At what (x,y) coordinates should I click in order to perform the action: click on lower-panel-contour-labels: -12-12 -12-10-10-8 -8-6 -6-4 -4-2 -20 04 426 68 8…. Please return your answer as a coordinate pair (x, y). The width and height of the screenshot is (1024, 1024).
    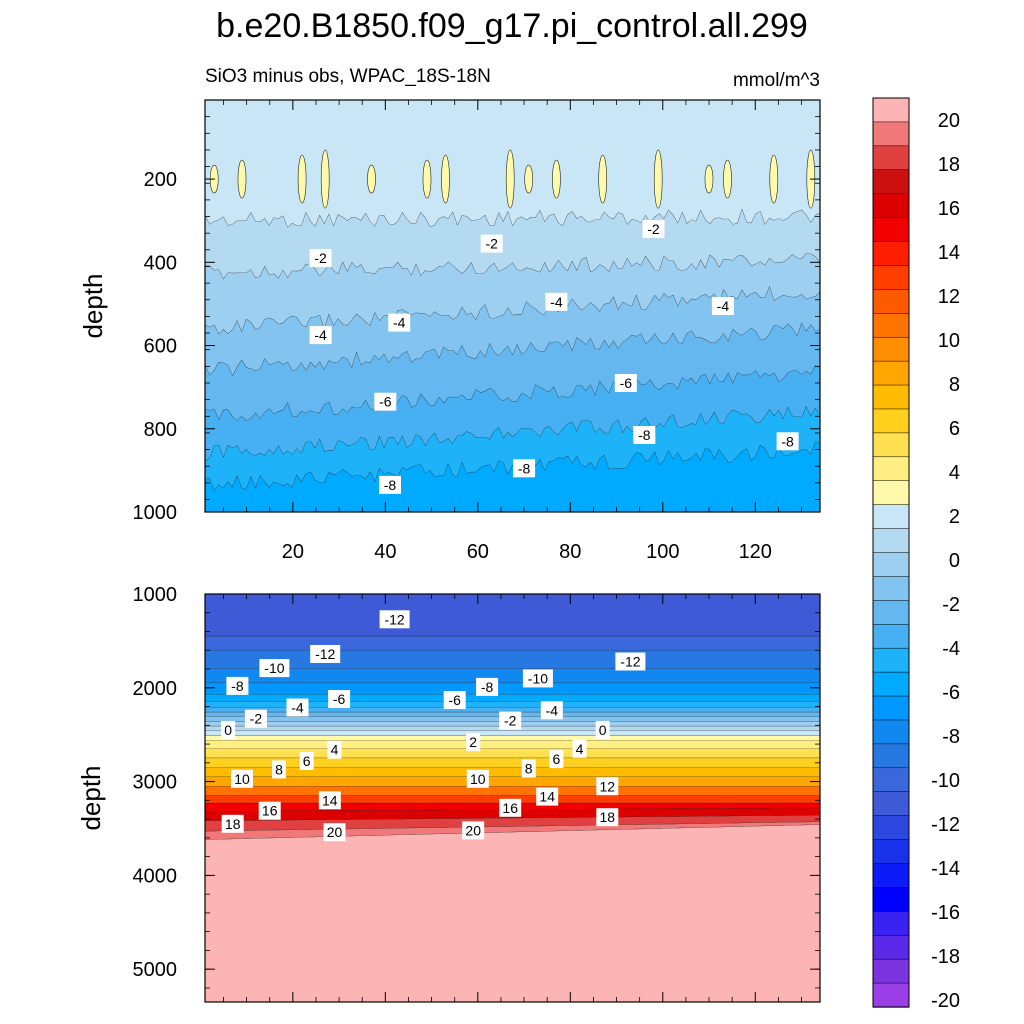
    Looking at the image, I should click on (433, 726).